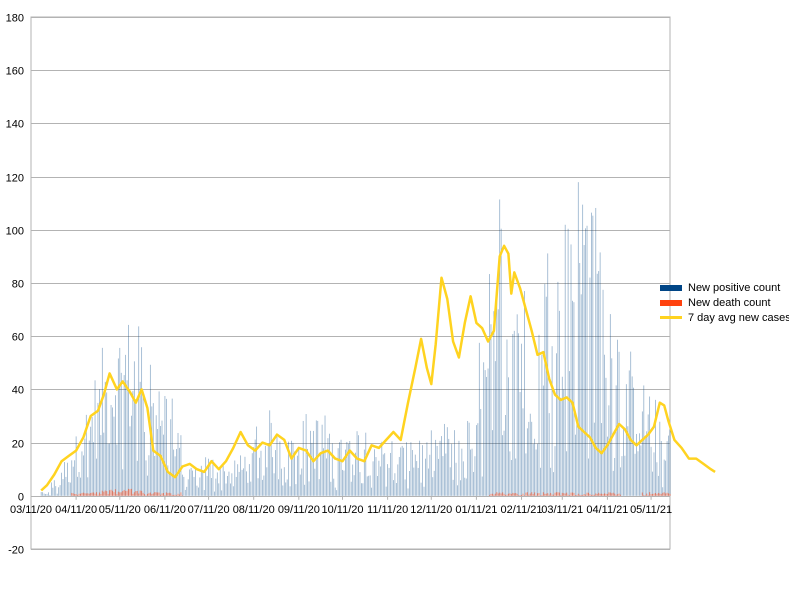  I want to click on x-tick-label: 06/11/20, so click(165, 510).